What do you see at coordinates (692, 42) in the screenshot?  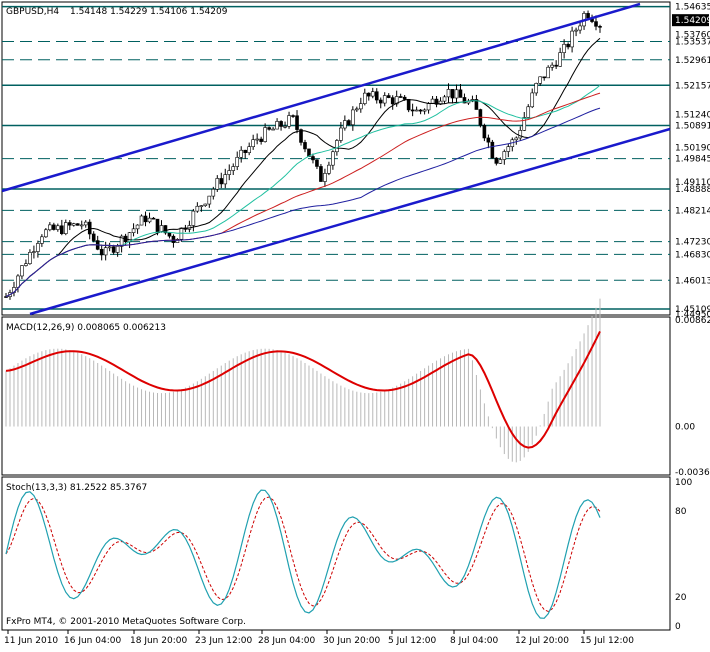 I see `price-label: 1.53537` at bounding box center [692, 42].